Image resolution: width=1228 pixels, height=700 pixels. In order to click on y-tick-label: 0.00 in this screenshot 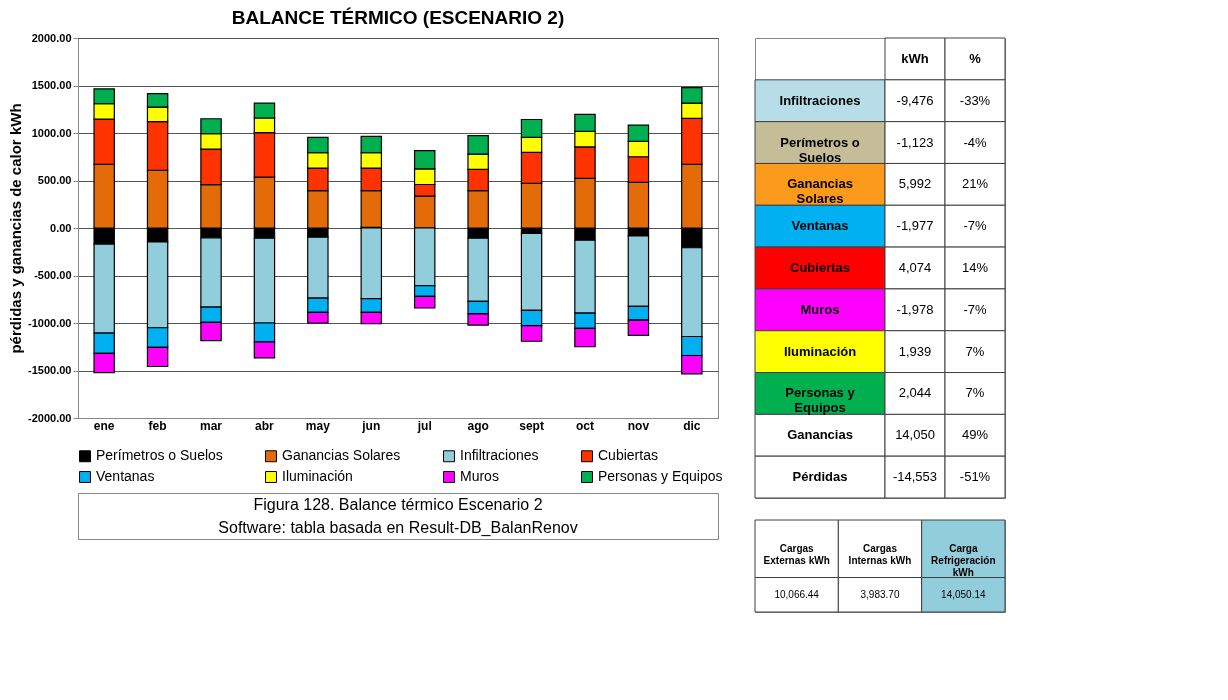, I will do `click(61, 227)`.